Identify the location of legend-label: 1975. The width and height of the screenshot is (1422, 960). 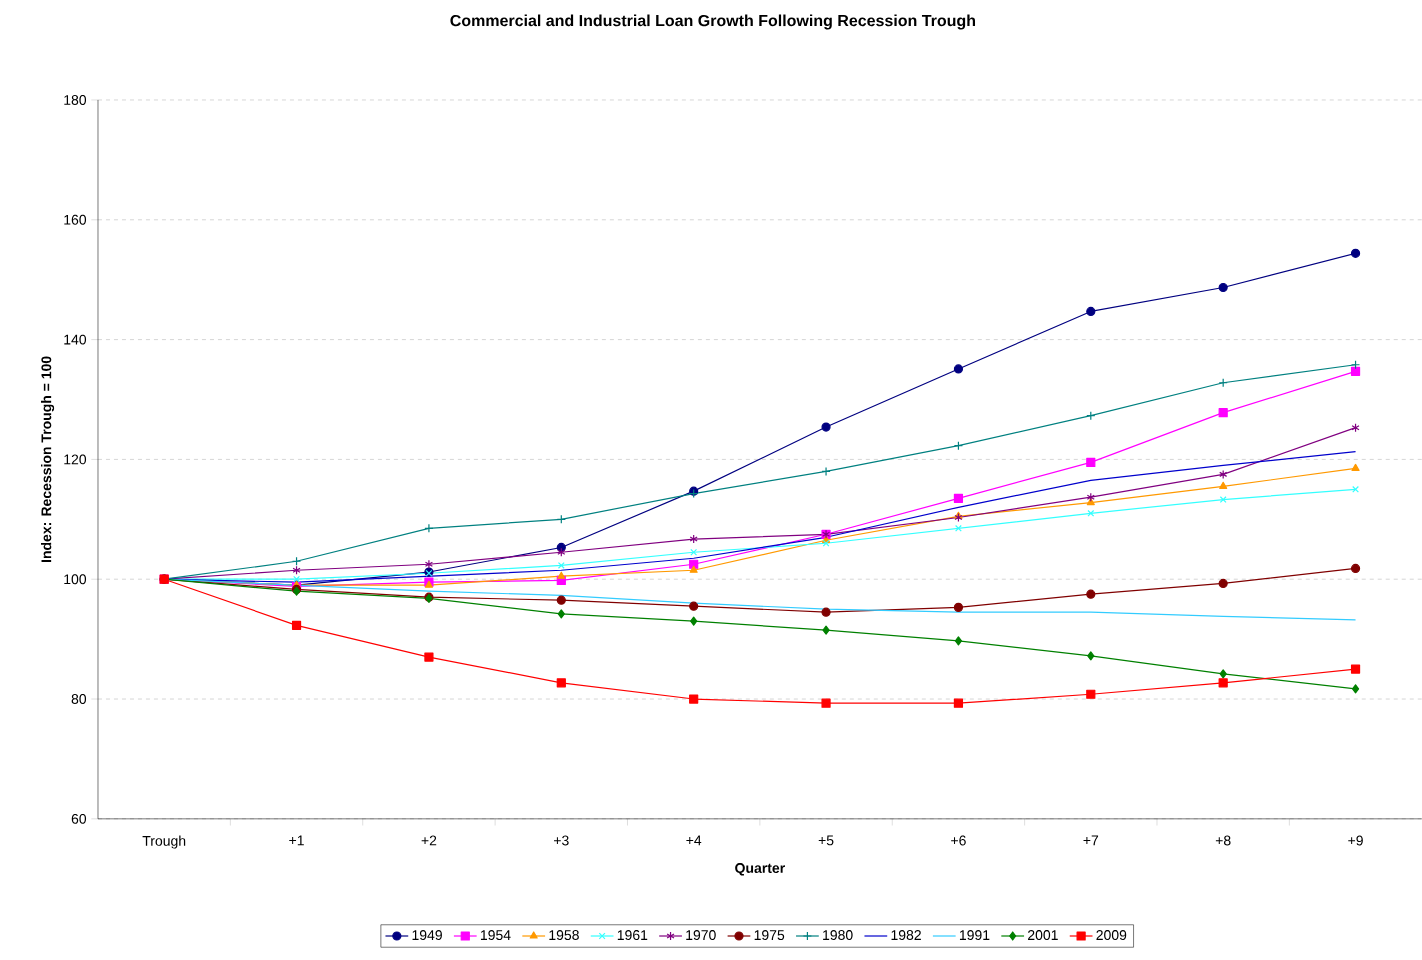
(769, 935).